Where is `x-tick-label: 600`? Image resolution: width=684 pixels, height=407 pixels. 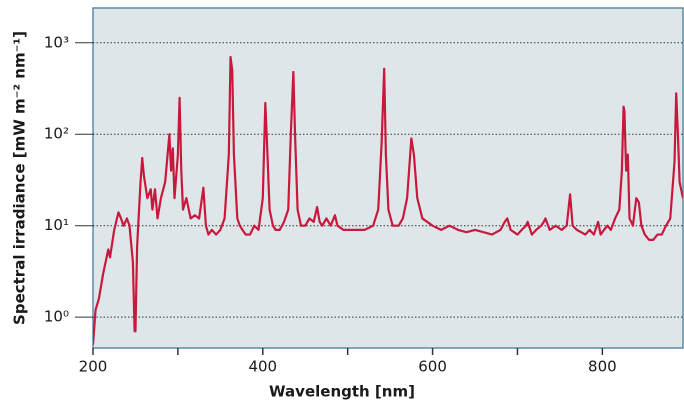
x-tick-label: 600 is located at coordinates (432, 367).